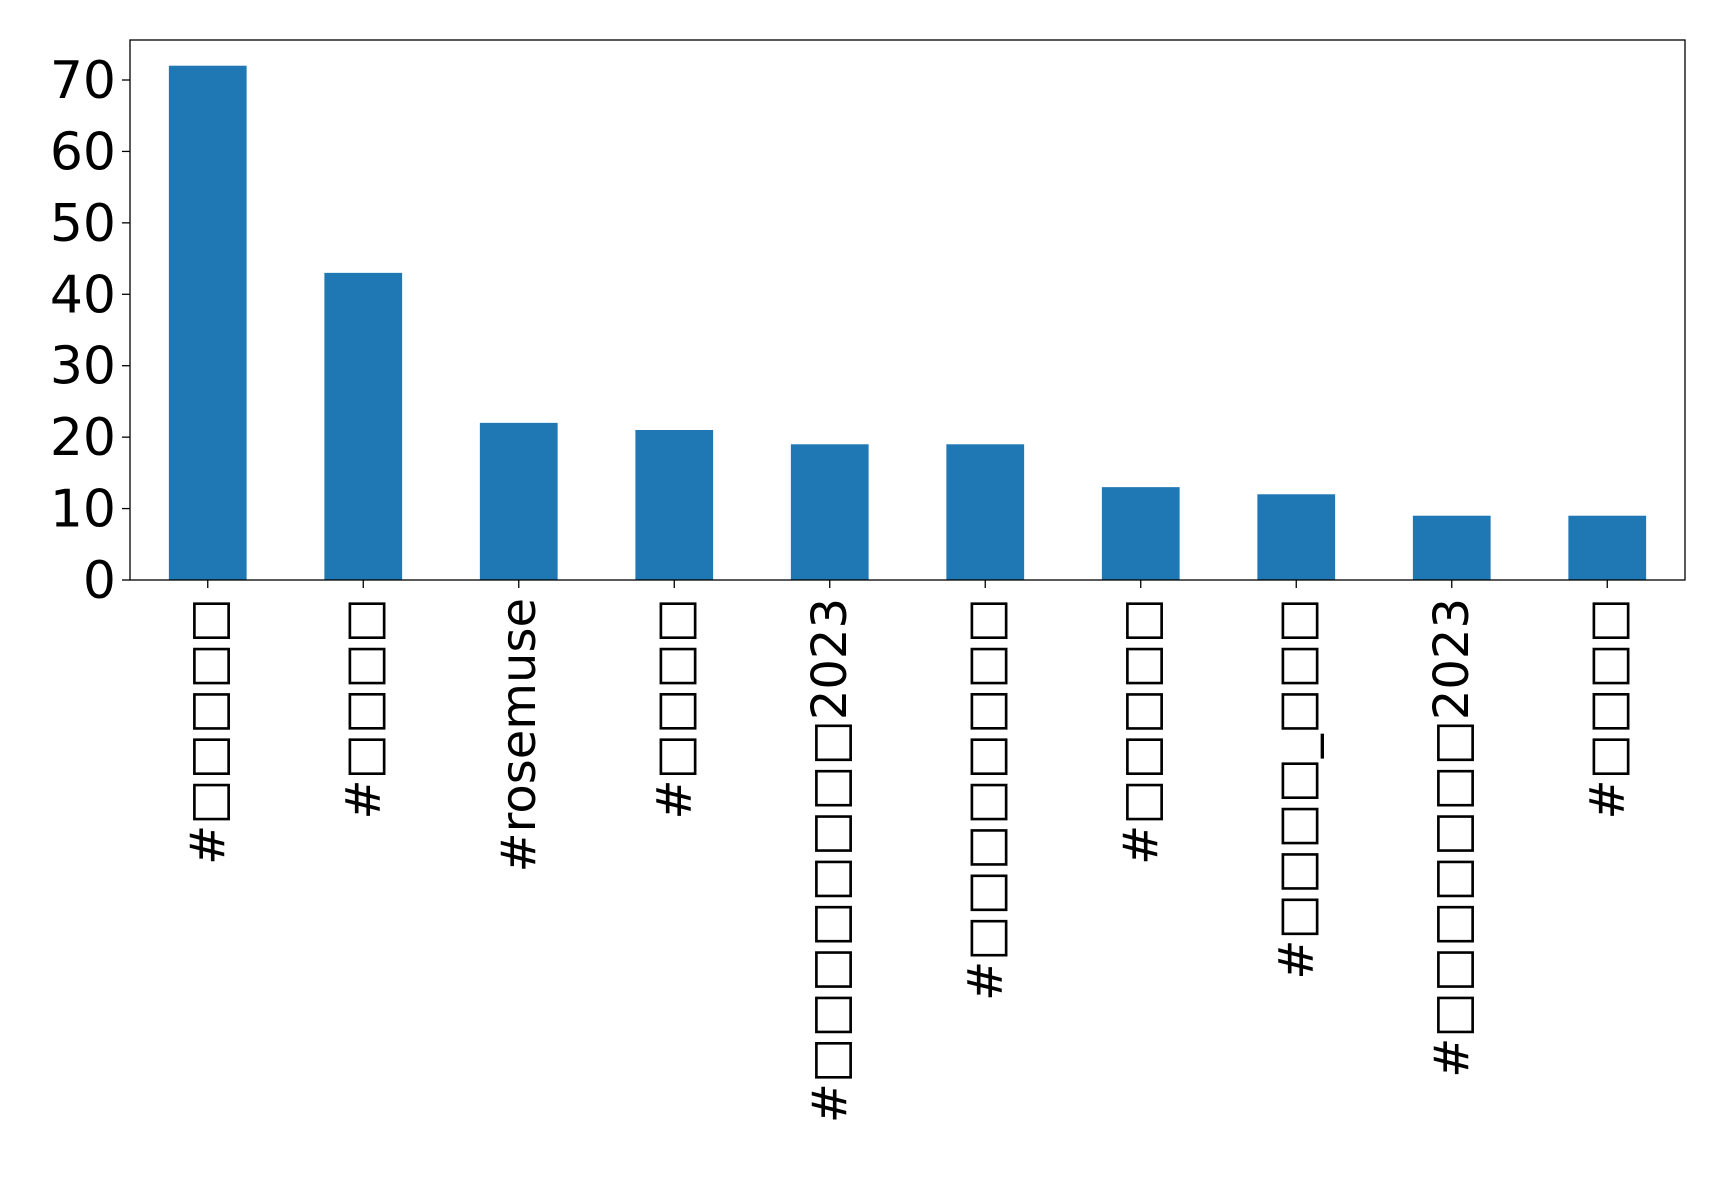 The image size is (1719, 1181). What do you see at coordinates (83, 438) in the screenshot?
I see `y-tick-label-2: 20` at bounding box center [83, 438].